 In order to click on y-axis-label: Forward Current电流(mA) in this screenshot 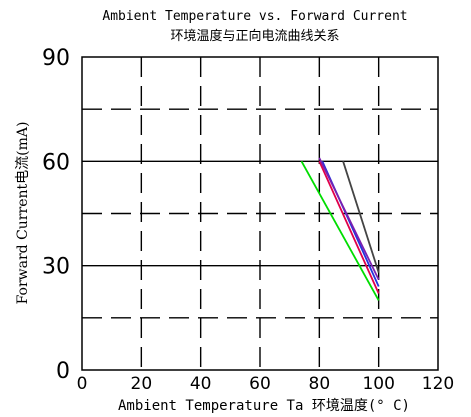, I will do `click(23, 213)`.